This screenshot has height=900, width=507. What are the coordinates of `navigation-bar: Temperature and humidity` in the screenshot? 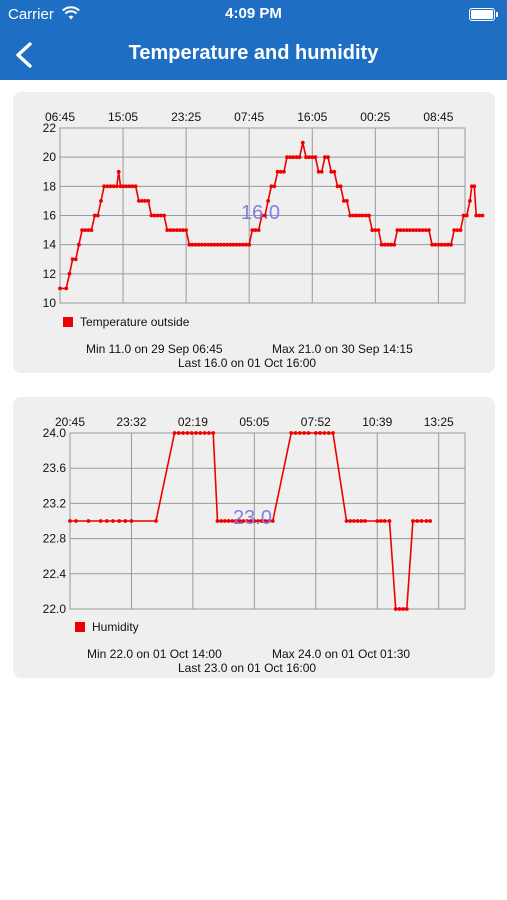 It's located at (253, 55).